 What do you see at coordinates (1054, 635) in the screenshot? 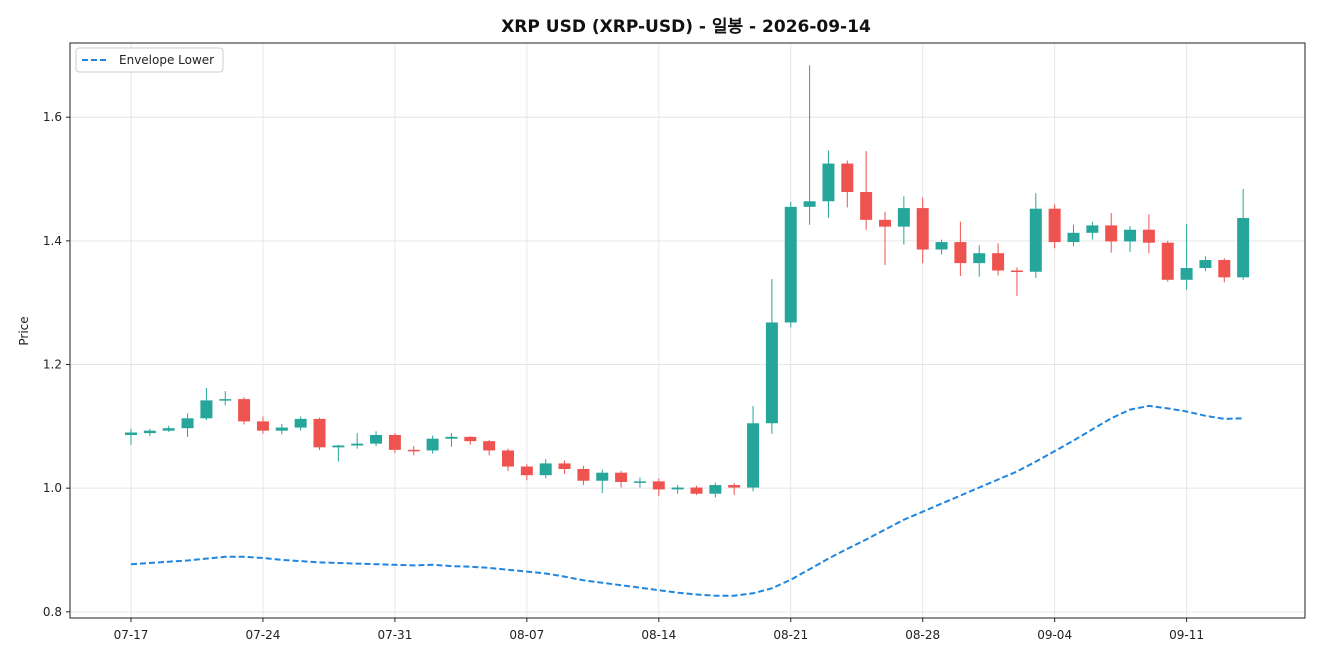
I see `x-tick-label: 09-04` at bounding box center [1054, 635].